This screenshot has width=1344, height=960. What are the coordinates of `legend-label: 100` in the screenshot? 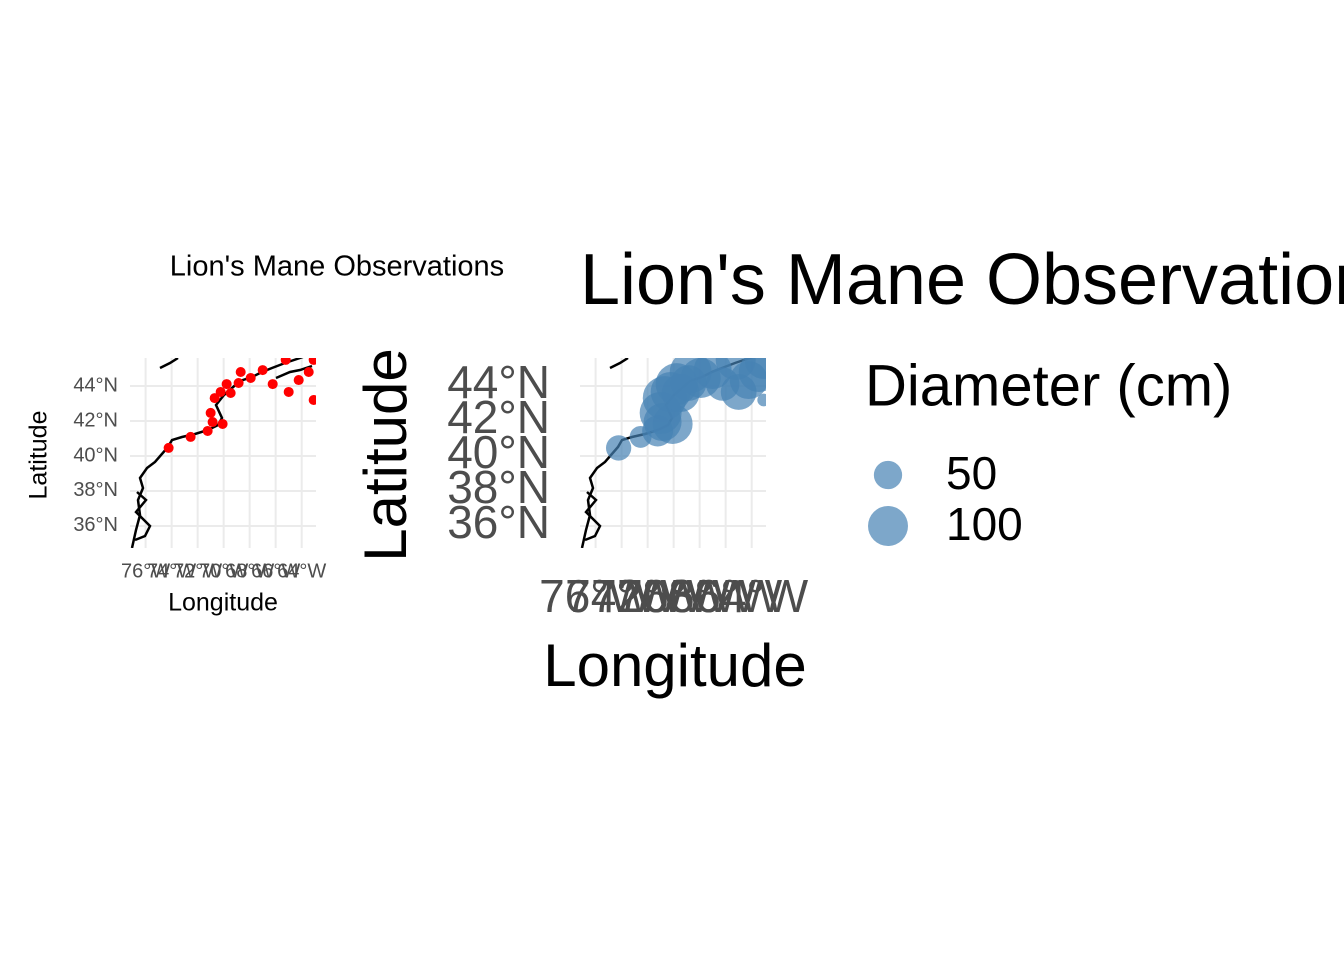 It's located at (984, 524).